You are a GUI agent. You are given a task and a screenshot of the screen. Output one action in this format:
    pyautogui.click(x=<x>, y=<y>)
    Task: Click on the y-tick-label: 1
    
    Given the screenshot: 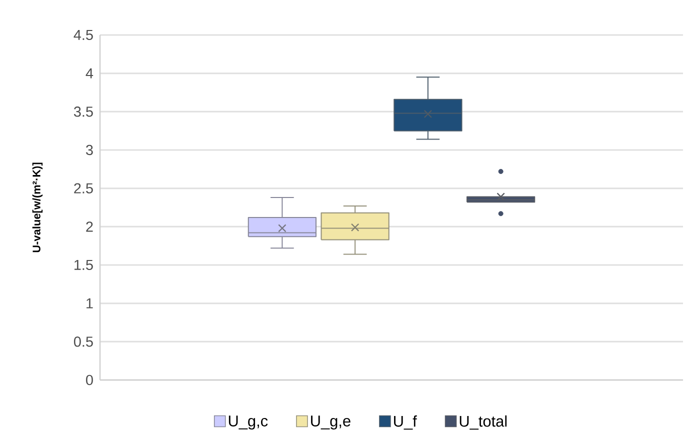 What is the action you would take?
    pyautogui.click(x=89, y=303)
    